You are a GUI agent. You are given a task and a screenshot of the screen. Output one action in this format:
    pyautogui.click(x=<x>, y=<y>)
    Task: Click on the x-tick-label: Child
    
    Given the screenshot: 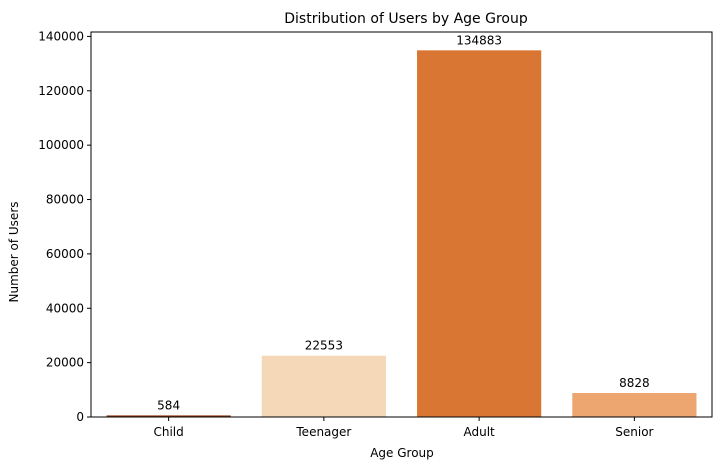 What is the action you would take?
    pyautogui.click(x=168, y=432)
    